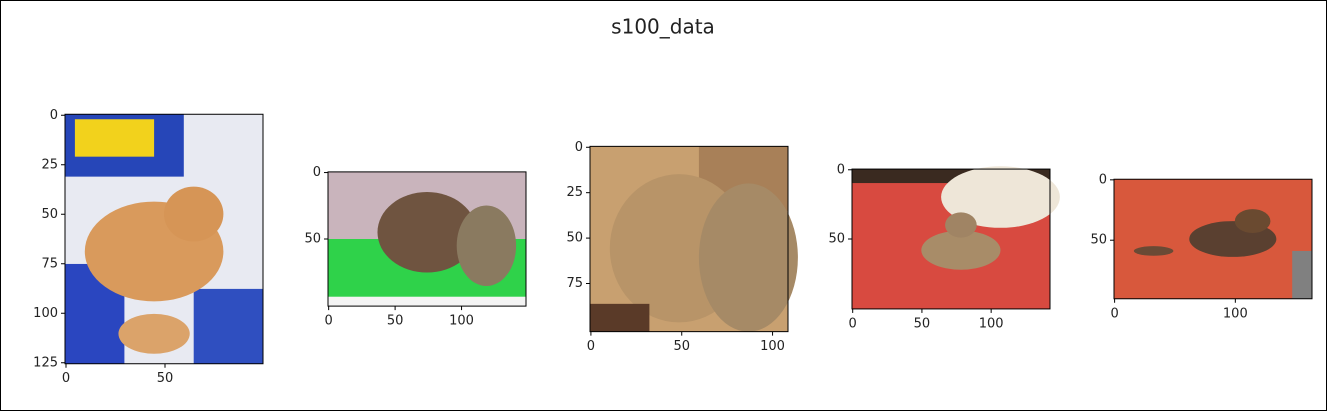 The image size is (1327, 411). What do you see at coordinates (45, 362) in the screenshot?
I see `y-tick-label: 125` at bounding box center [45, 362].